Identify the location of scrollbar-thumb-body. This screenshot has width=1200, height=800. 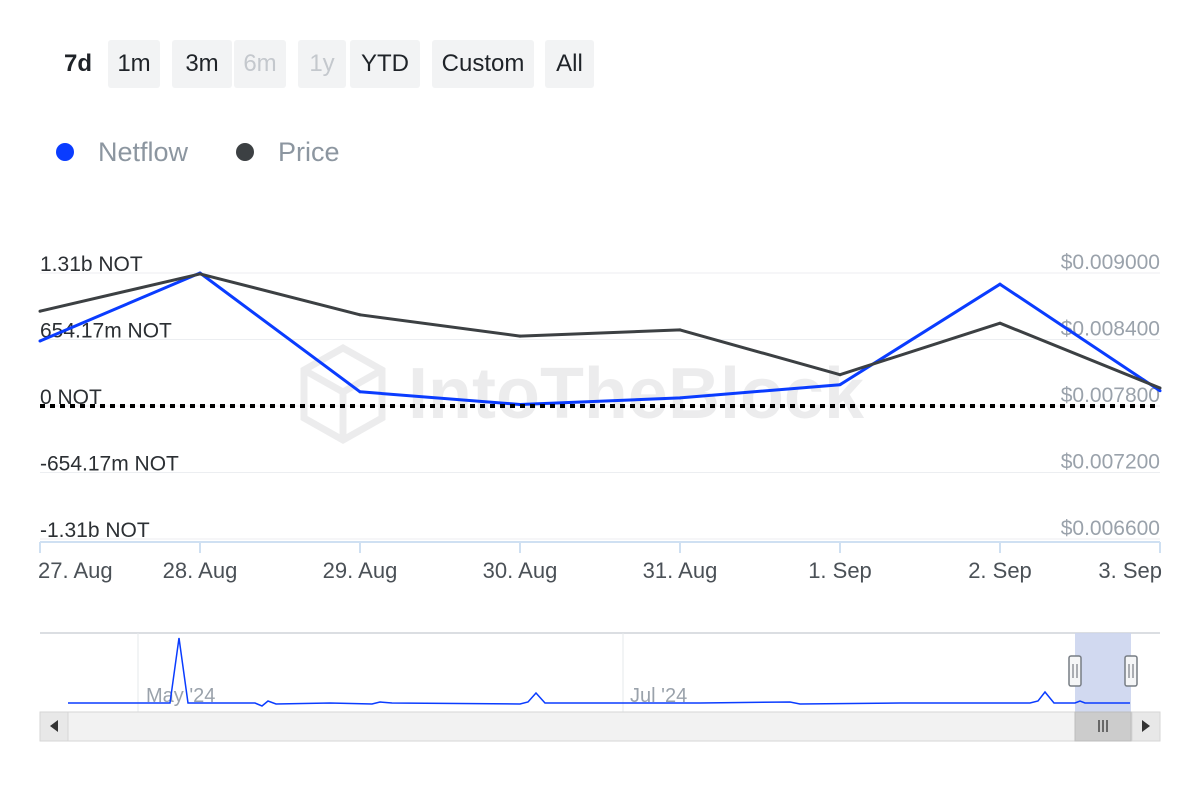
(1103, 726).